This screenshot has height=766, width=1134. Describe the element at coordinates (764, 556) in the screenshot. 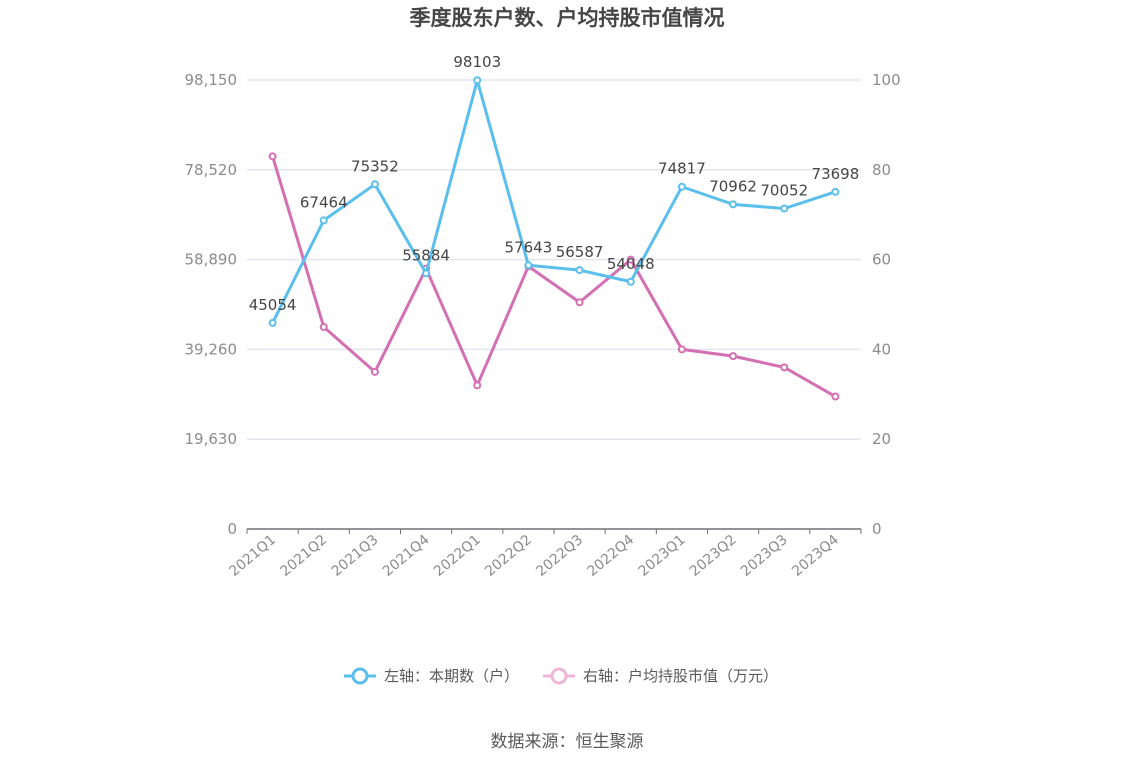

I see `x-tick-label: 2023Q3` at that location.